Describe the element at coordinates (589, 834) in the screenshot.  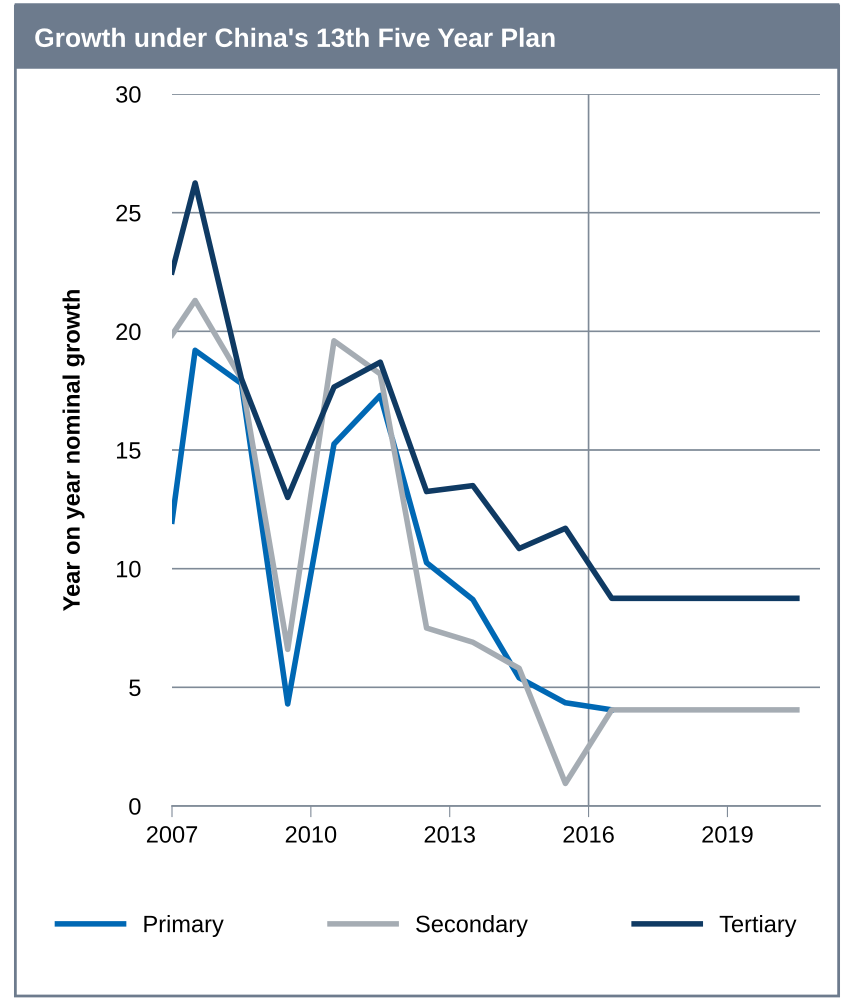
I see `x-tick-label: 2016` at that location.